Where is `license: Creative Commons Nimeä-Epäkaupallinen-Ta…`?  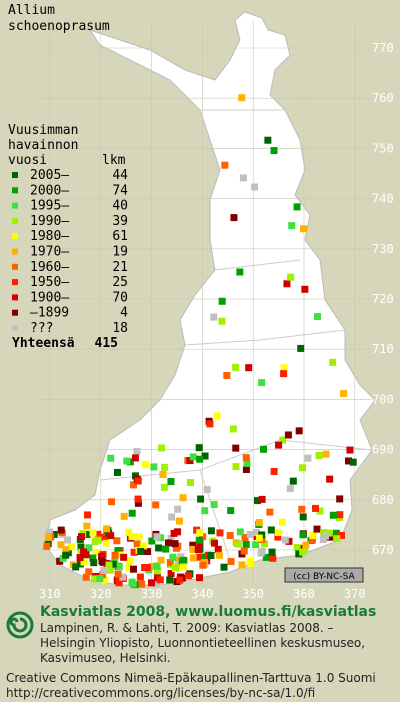 license: Creative Commons Nimeä-Epäkaupallinen-Ta… is located at coordinates (191, 678).